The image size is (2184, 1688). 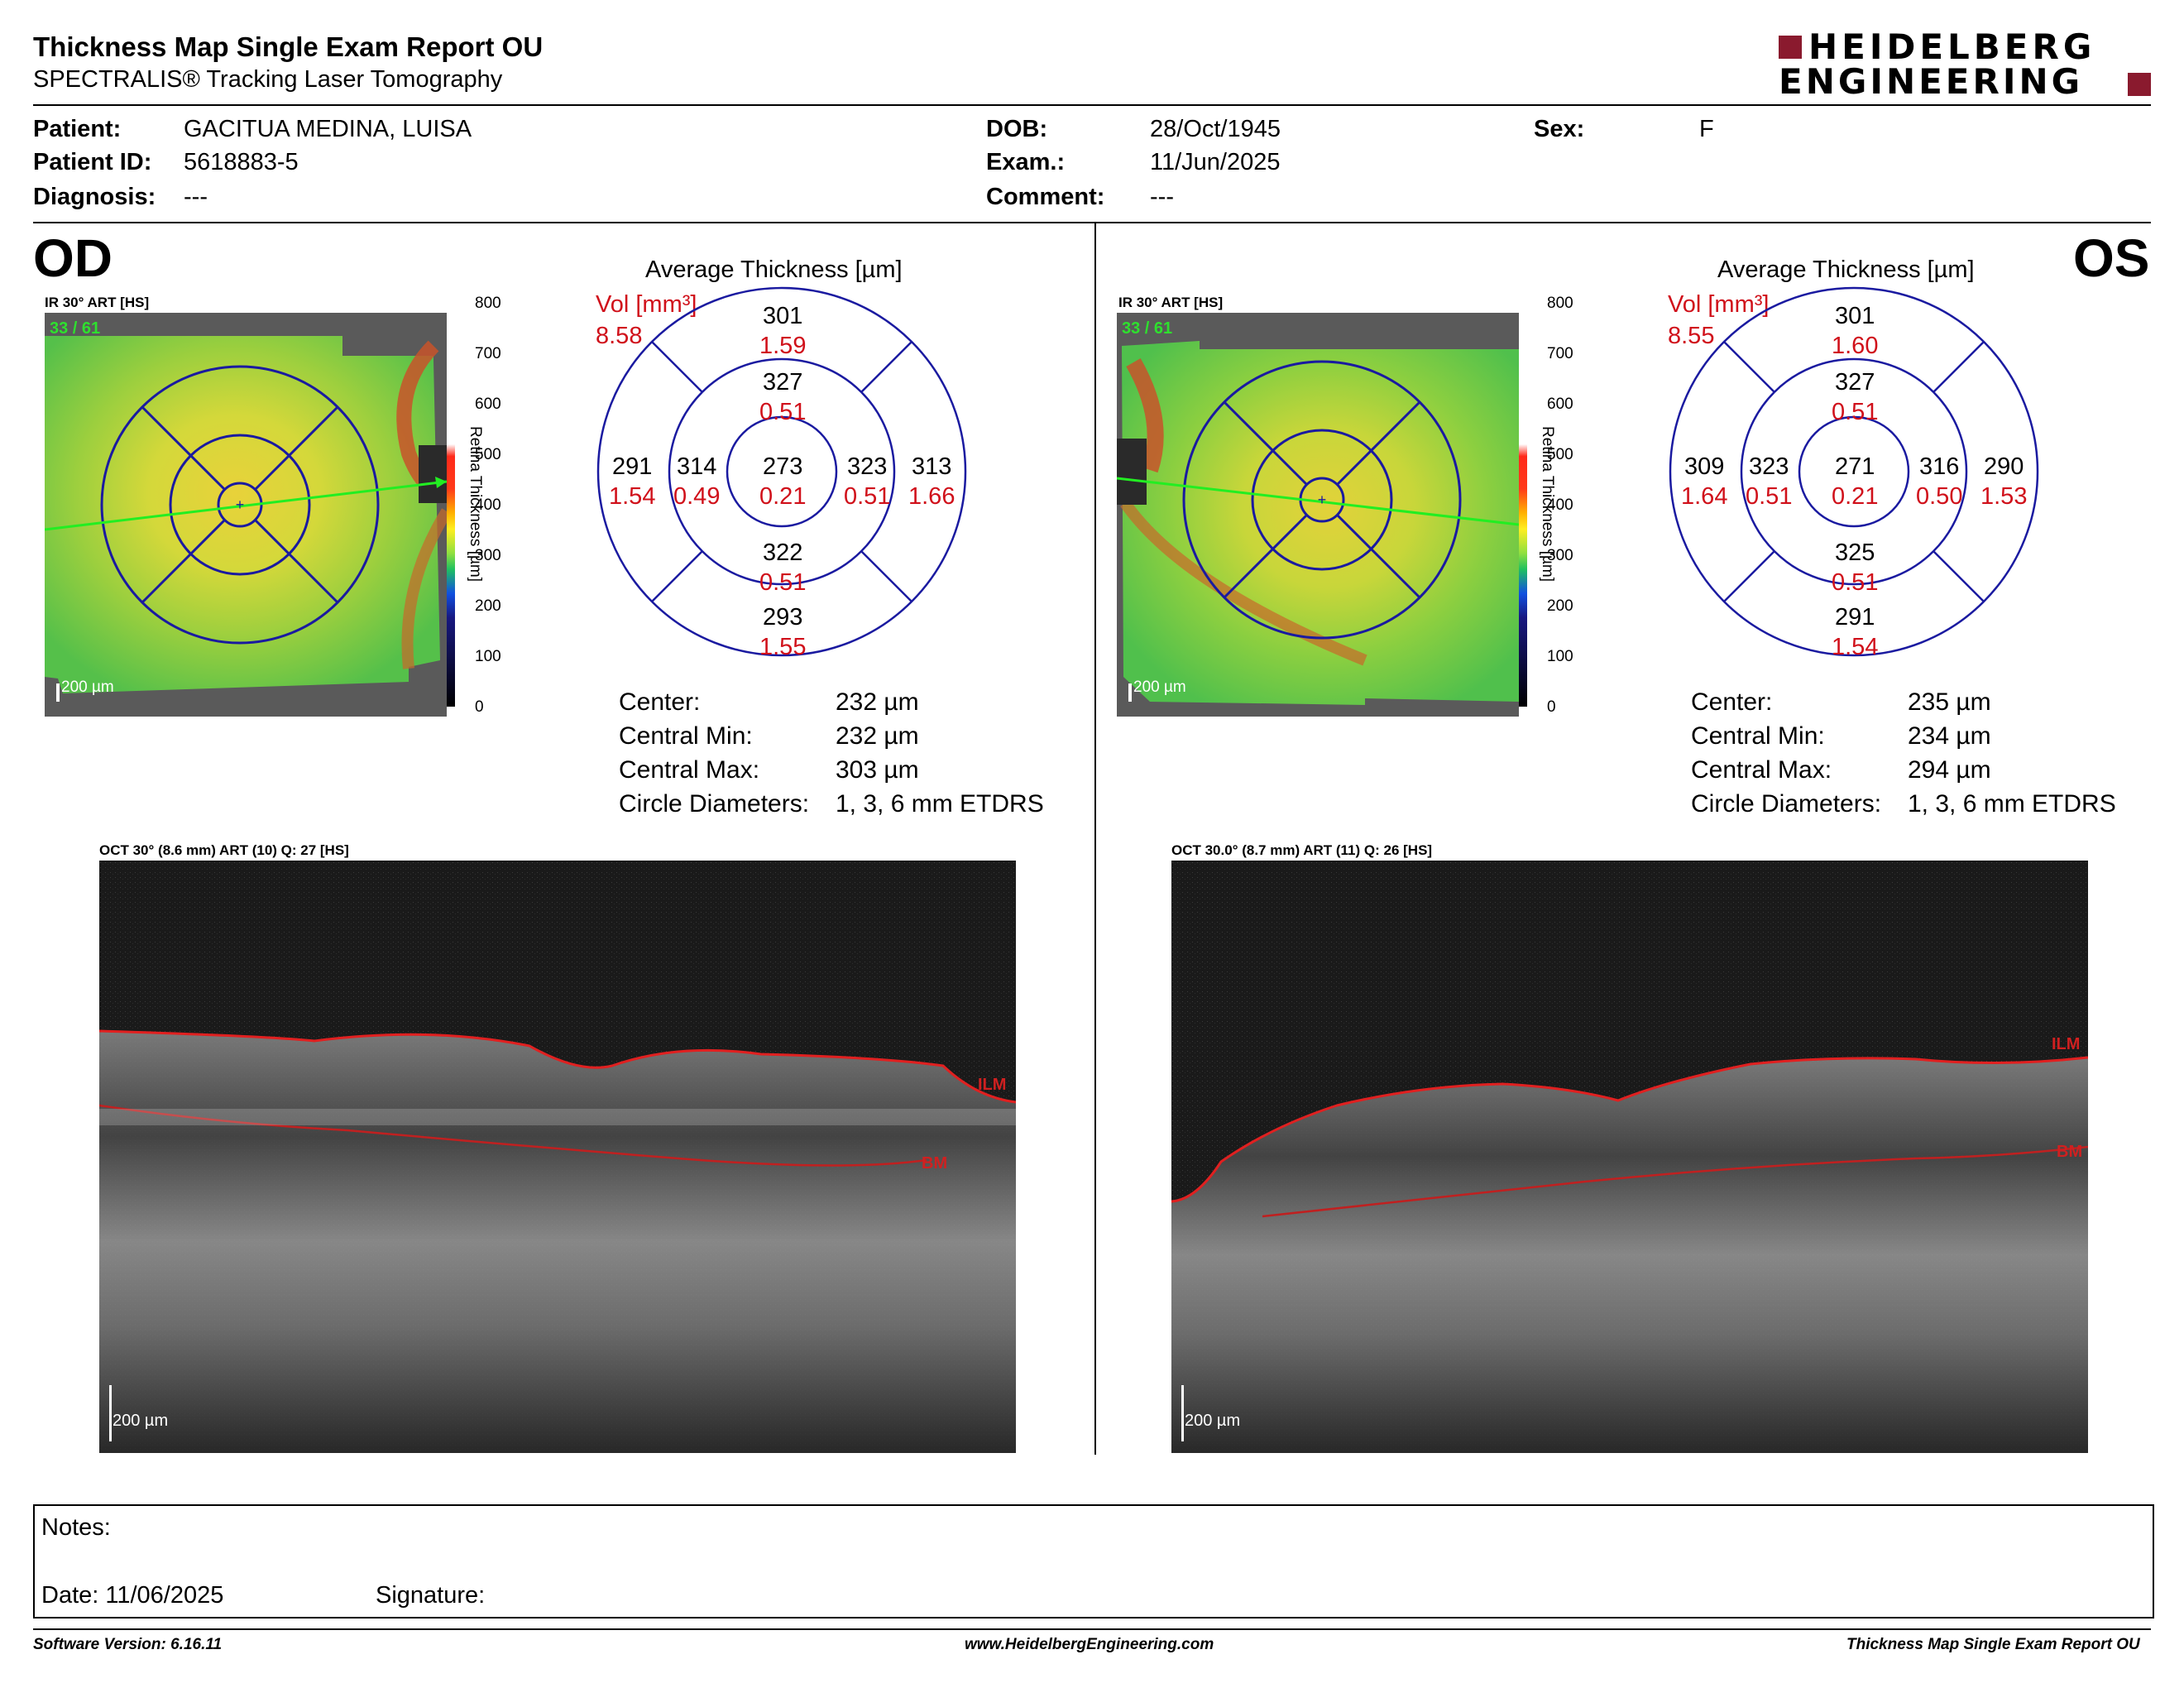 What do you see at coordinates (479, 707) in the screenshot?
I see `od-tick-0: 0` at bounding box center [479, 707].